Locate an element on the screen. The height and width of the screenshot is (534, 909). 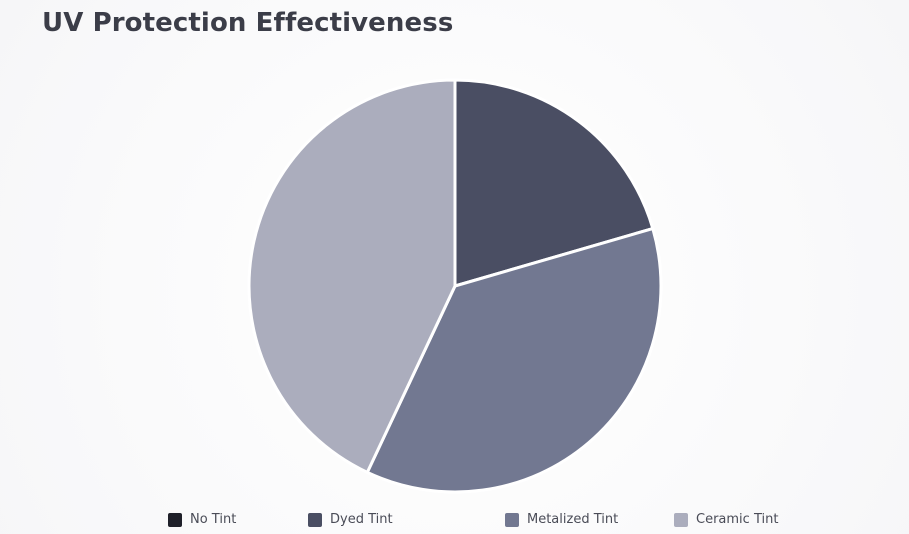
legend-item-metalized-tint: Metalized Tint is located at coordinates (561, 519).